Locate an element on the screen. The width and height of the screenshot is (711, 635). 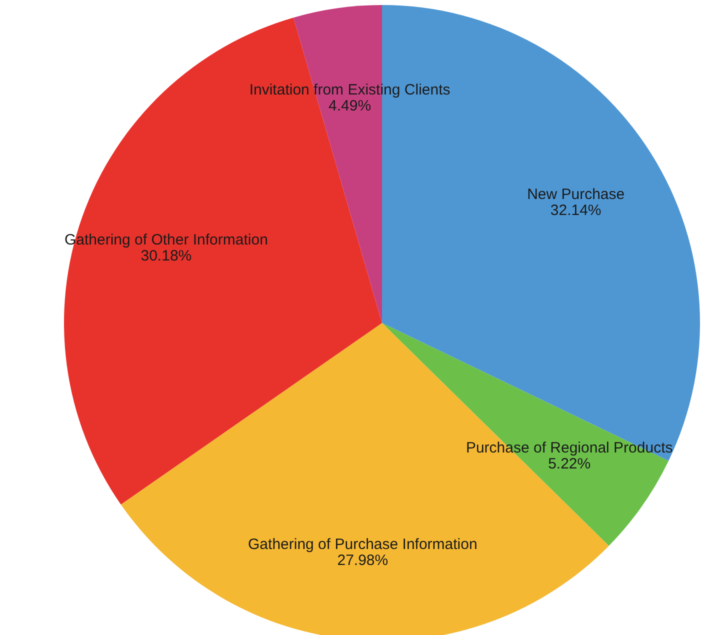
slice-label: Gathering of Purchase Information is located at coordinates (363, 545).